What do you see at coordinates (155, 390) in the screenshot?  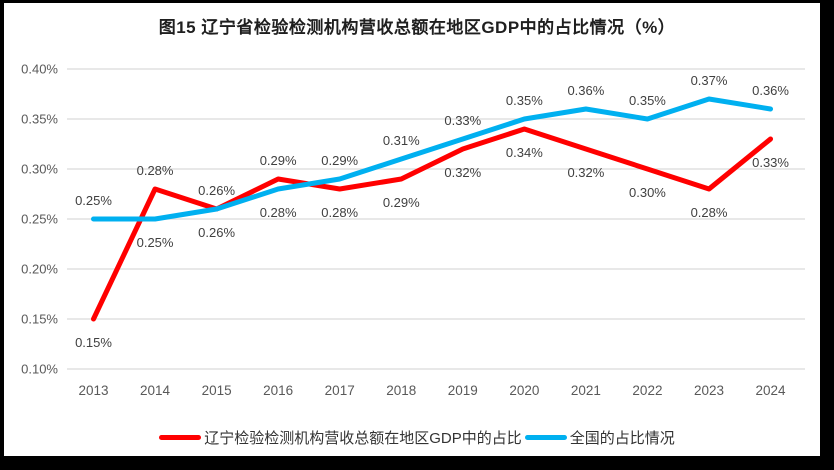 I see `svg-text: 2014` at bounding box center [155, 390].